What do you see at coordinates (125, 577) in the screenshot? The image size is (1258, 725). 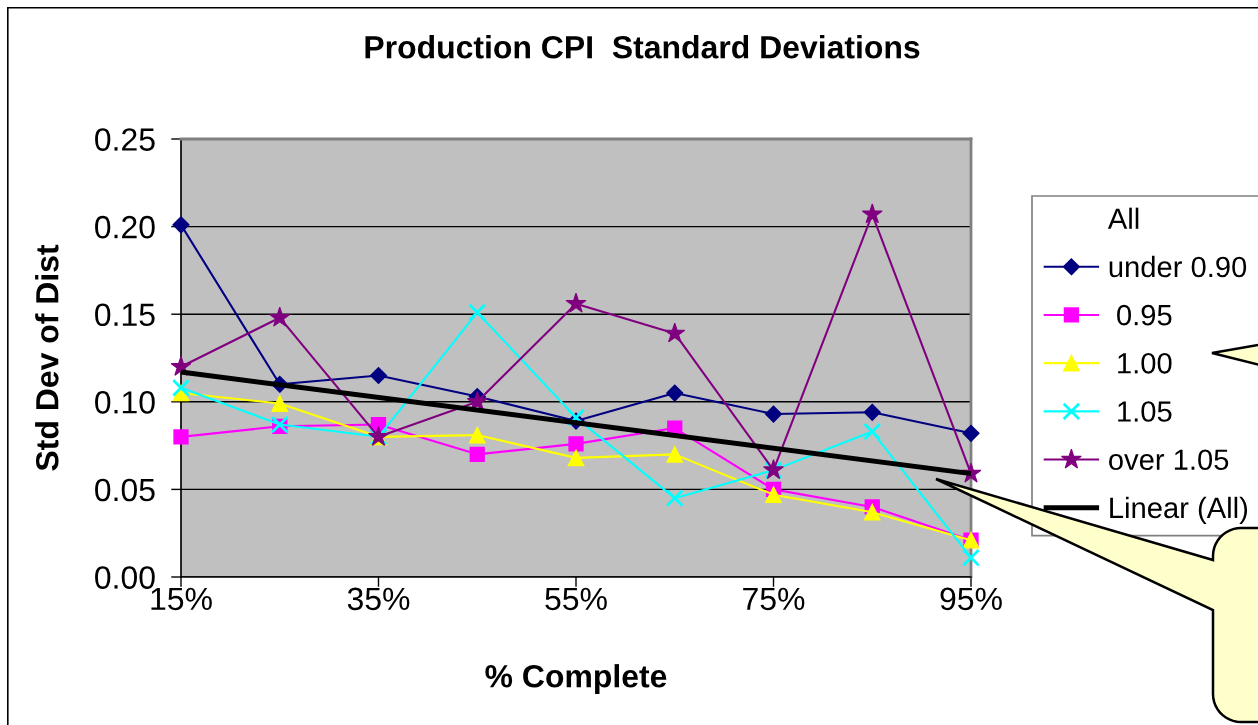 I see `y-tick-label: 0.00` at bounding box center [125, 577].